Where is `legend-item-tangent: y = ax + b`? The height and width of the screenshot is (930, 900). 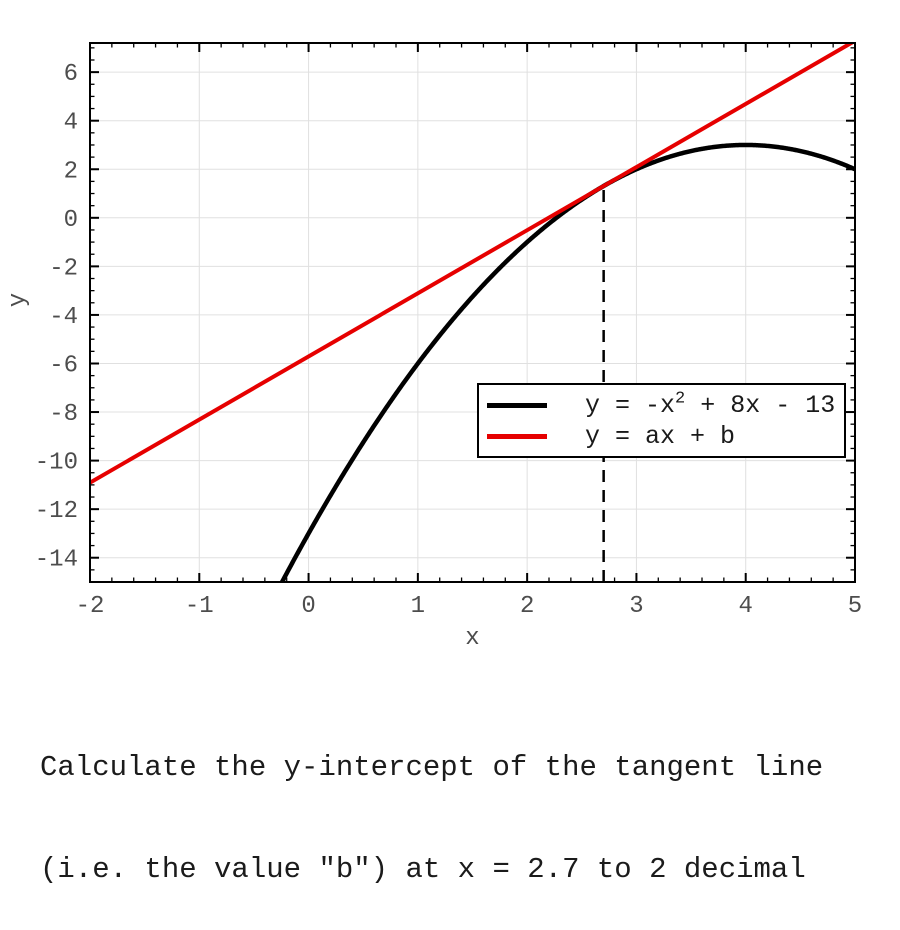 legend-item-tangent: y = ax + b is located at coordinates (661, 436).